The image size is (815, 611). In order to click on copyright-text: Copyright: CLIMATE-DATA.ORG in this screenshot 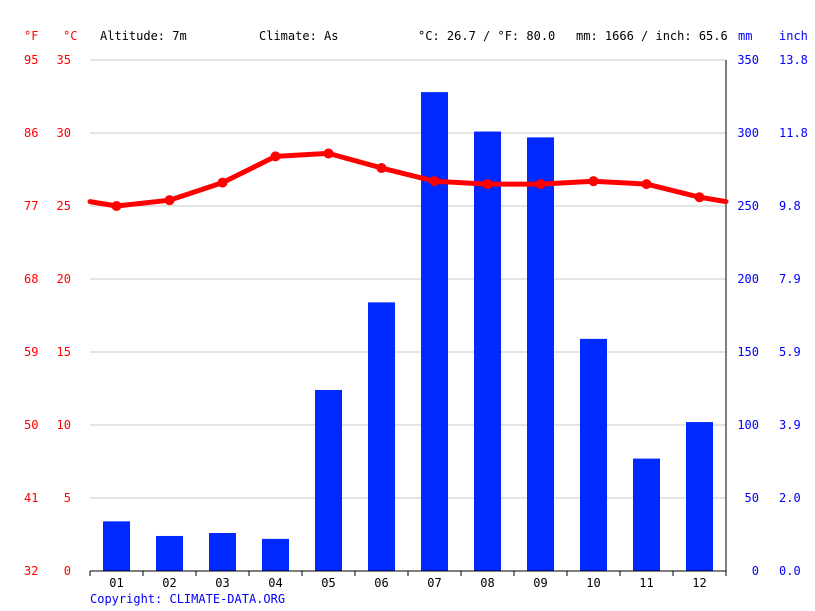, I will do `click(187, 599)`.